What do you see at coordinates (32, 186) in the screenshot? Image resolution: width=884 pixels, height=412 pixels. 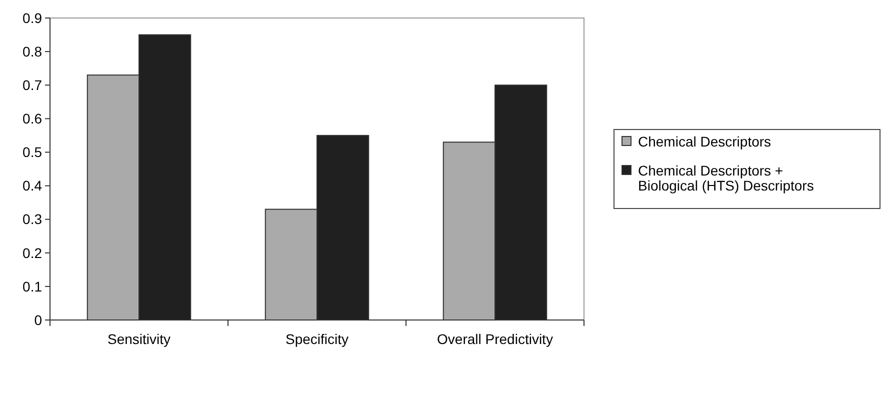 I see `y-tick-label: 0.4` at bounding box center [32, 186].